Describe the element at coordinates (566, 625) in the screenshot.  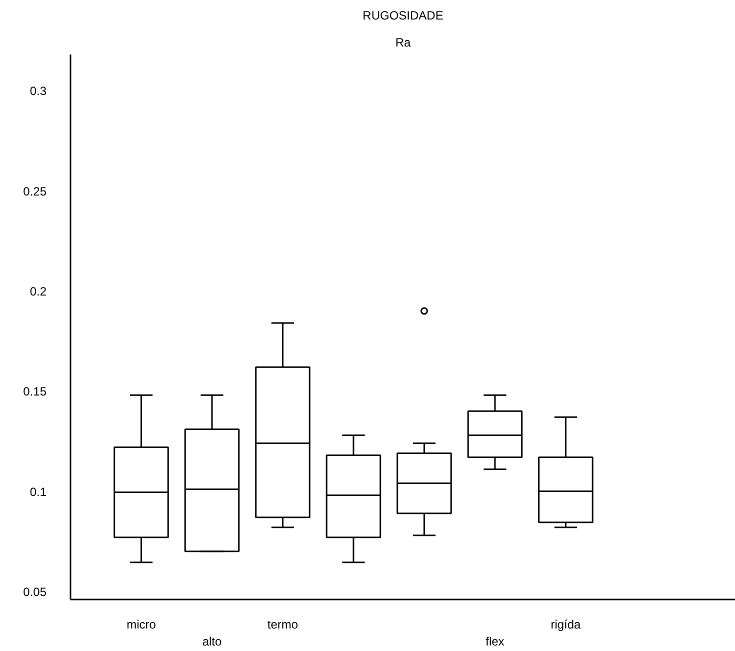
I see `x-tick-label: rigída` at that location.